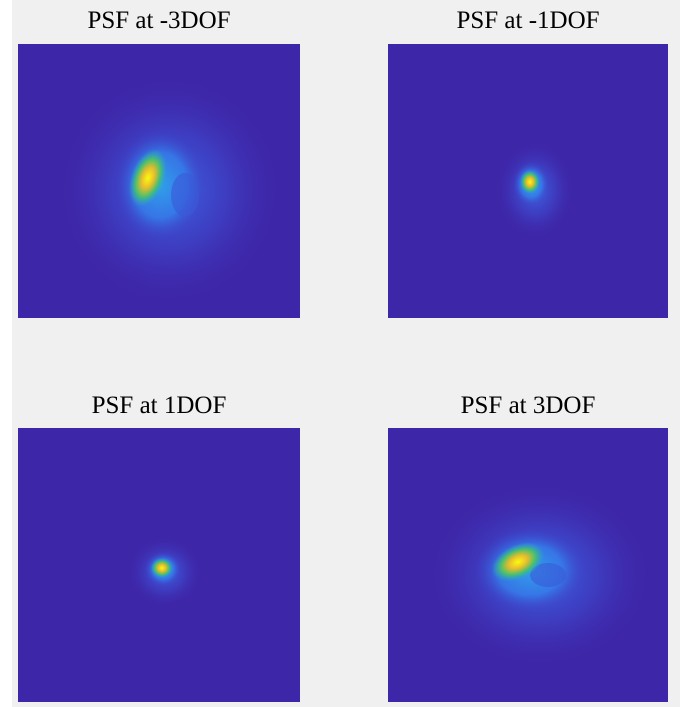 The image size is (687, 707). Describe the element at coordinates (527, 20) in the screenshot. I see `panel-title: PSF at -1DOF` at that location.